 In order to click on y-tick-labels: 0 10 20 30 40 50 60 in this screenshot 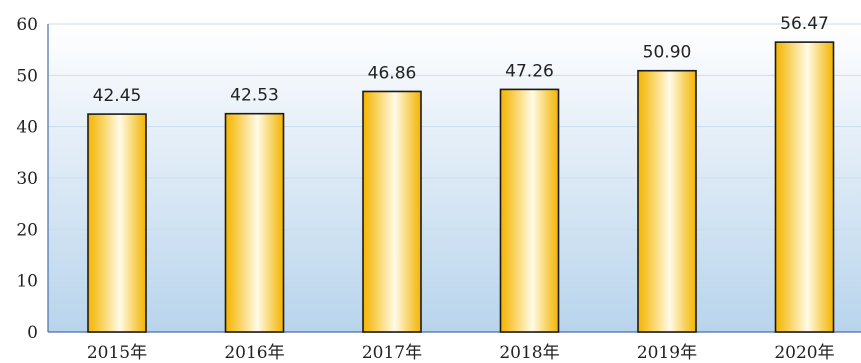, I will do `click(27, 179)`.